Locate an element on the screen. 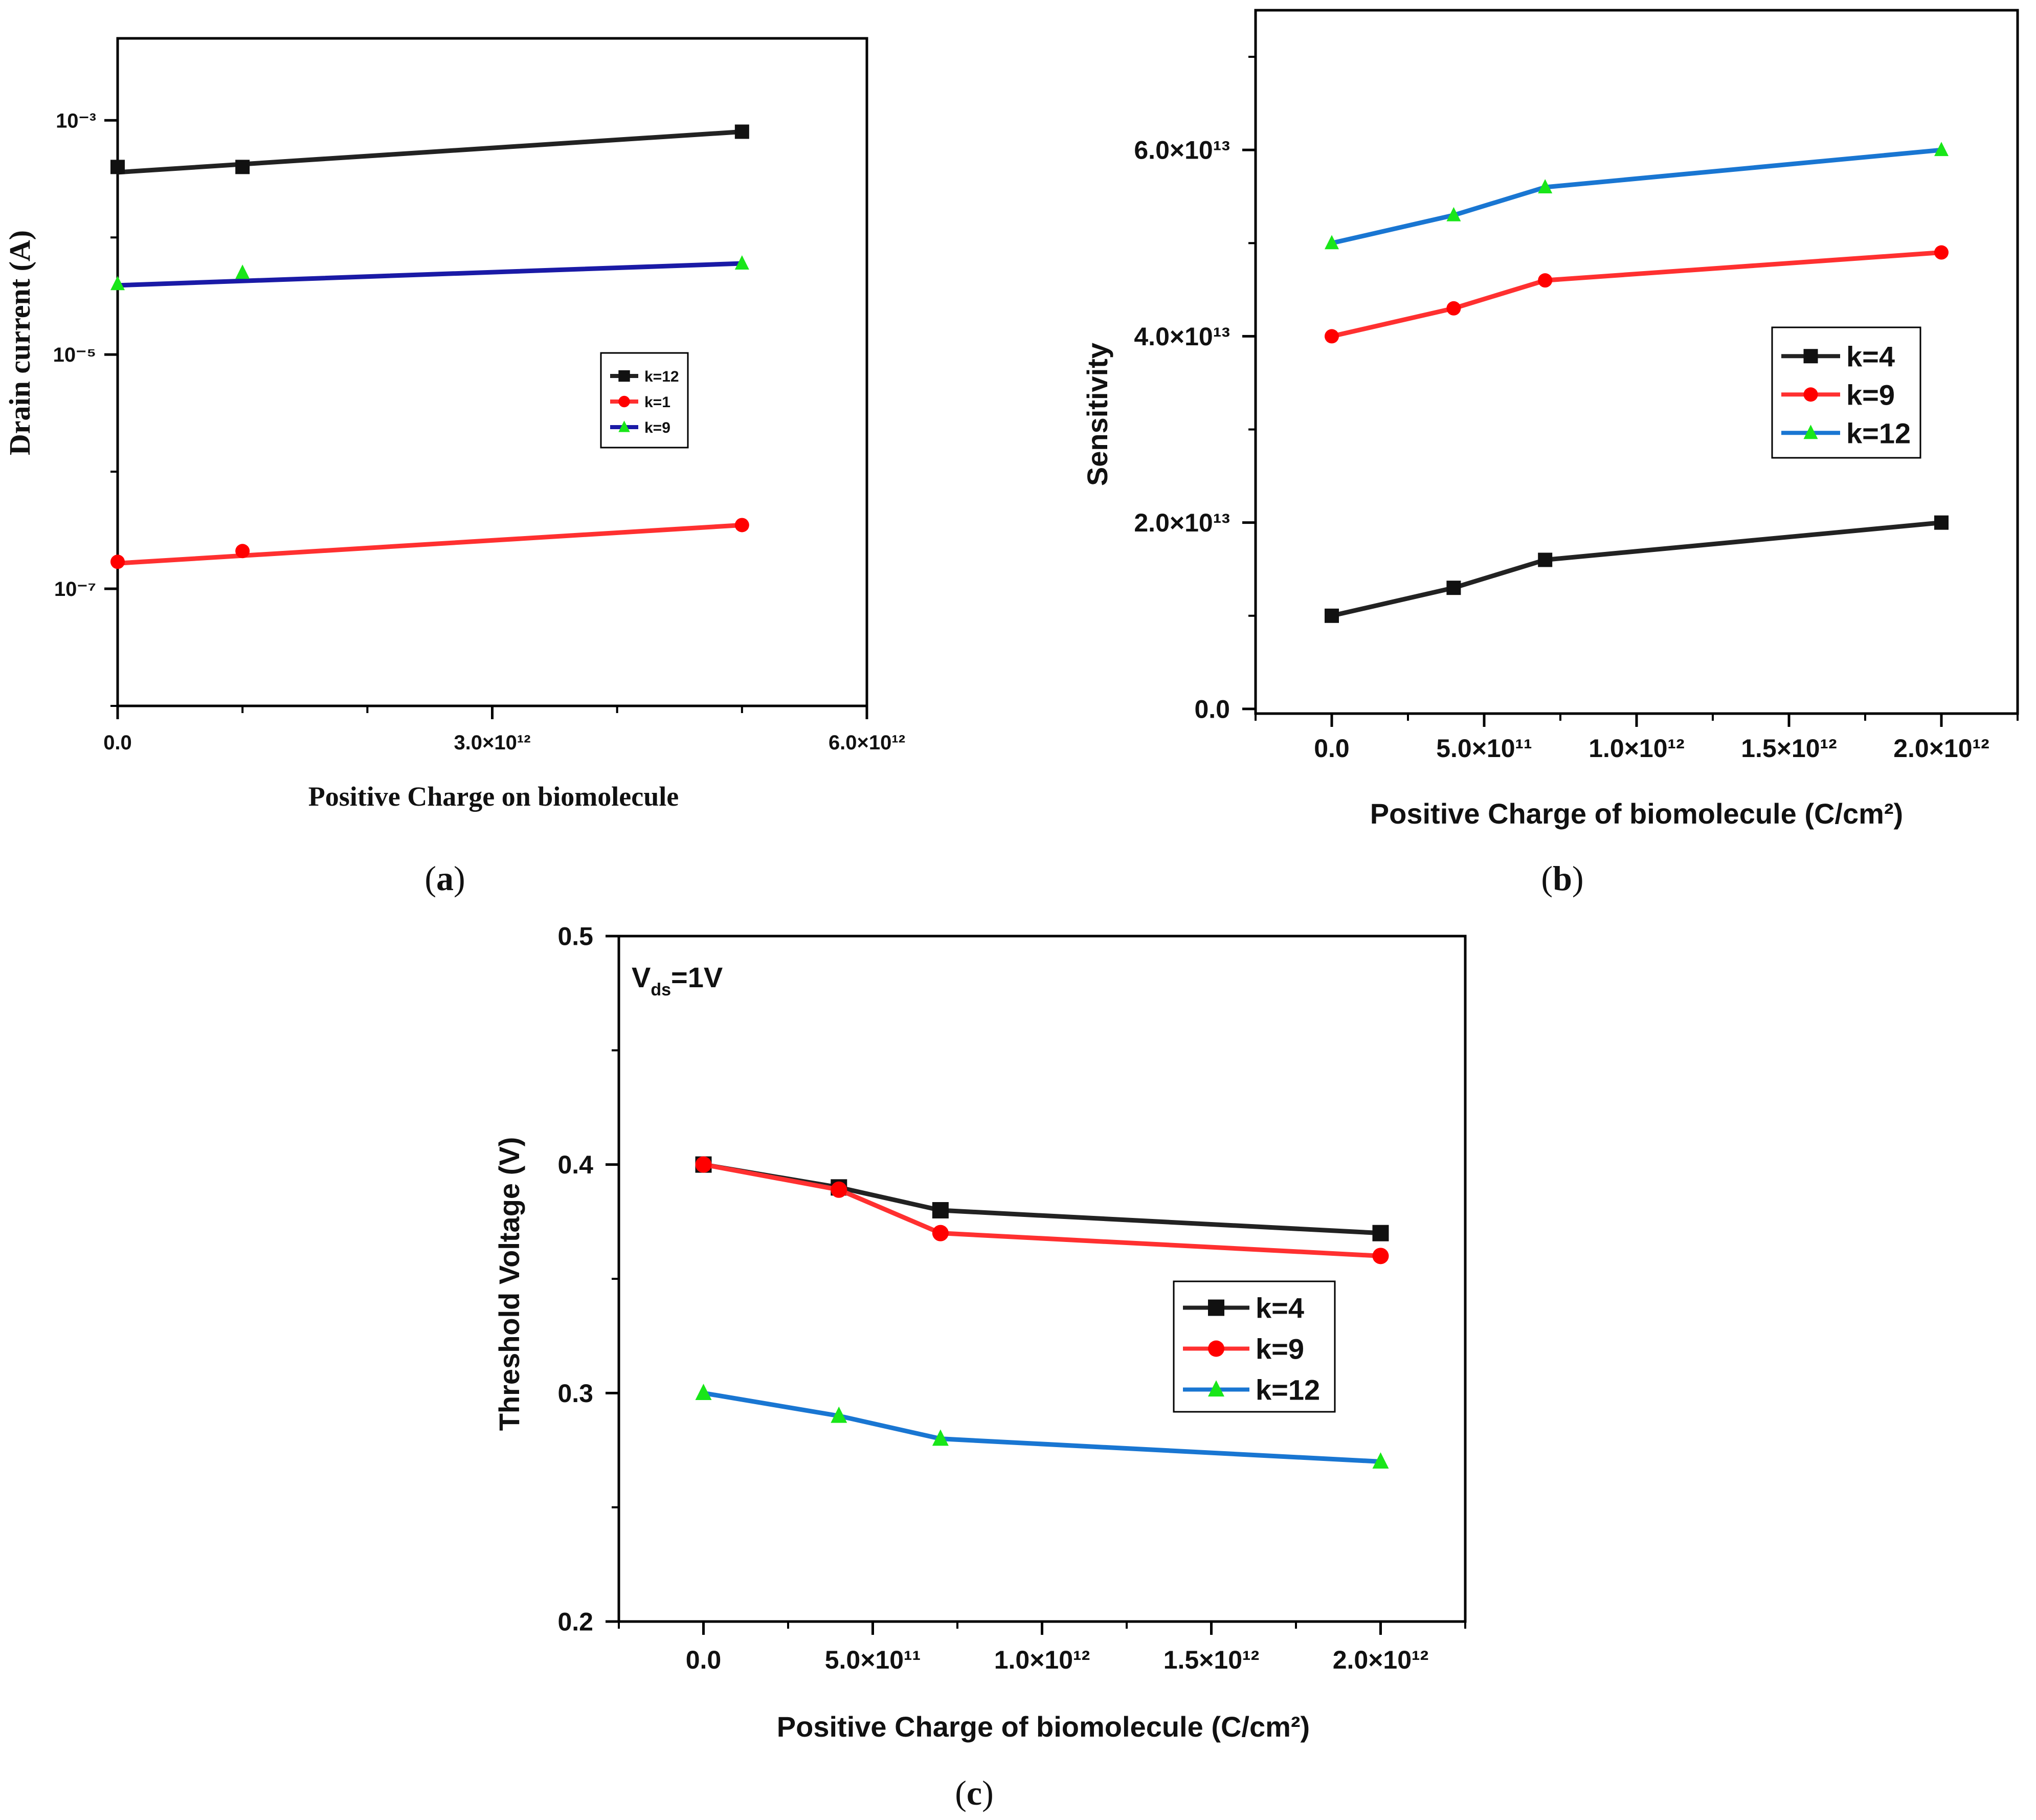  y-tick-label: 0.5 is located at coordinates (575, 936).